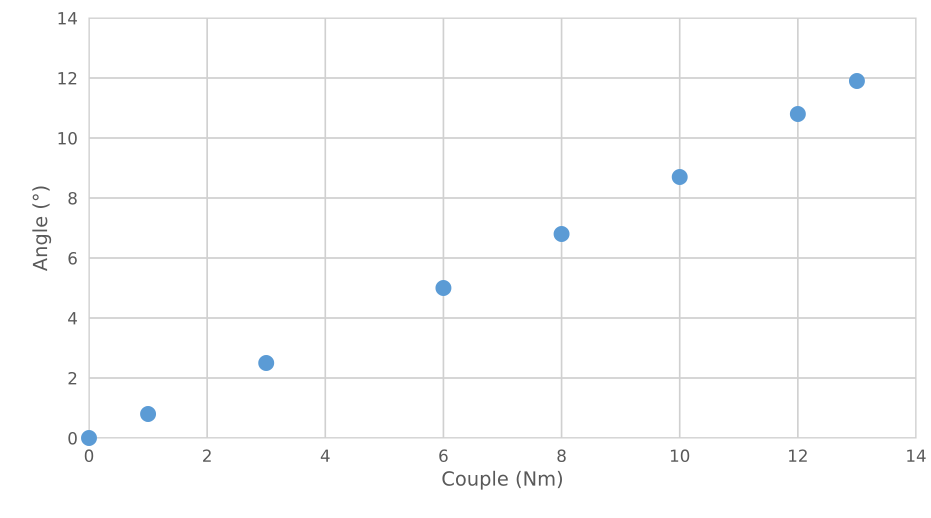  Describe the element at coordinates (67, 78) in the screenshot. I see `y-tick-label: 12` at that location.